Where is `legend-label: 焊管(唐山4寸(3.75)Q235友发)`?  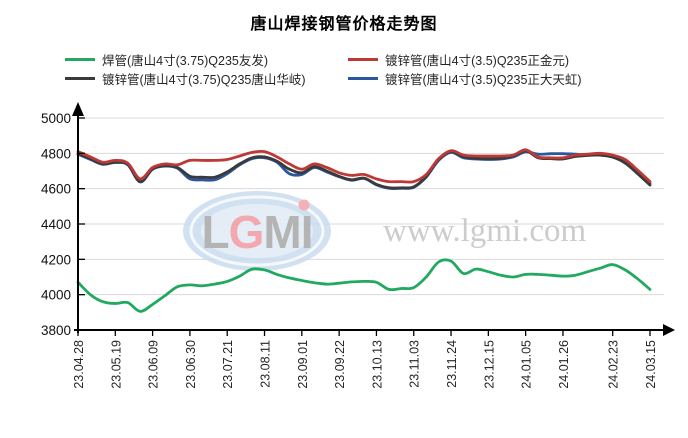
legend-label: 焊管(唐山4寸(3.75)Q235友发) is located at coordinates (185, 61).